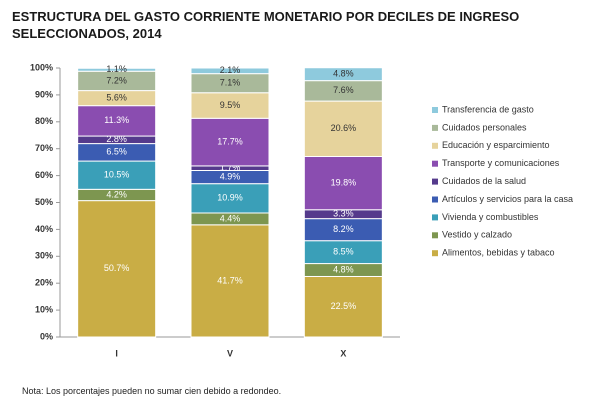  I want to click on y-tick-label: 20%, so click(44, 283).